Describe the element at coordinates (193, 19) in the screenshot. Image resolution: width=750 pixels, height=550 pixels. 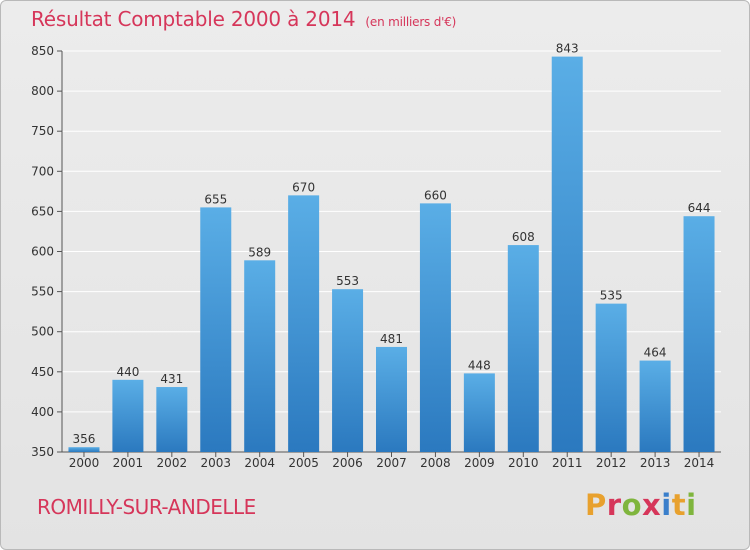
I see `chart-title-text: Résultat Comptable 2000 à 2014` at that location.